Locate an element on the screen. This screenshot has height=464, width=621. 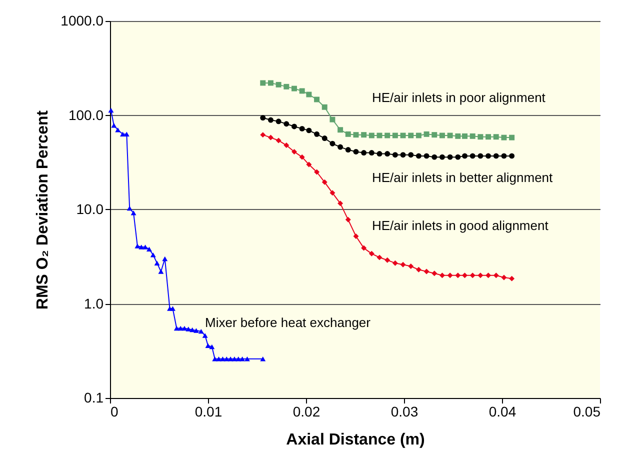
y-axis-title: RMS O₂ Deviation Percent is located at coordinates (43, 210).